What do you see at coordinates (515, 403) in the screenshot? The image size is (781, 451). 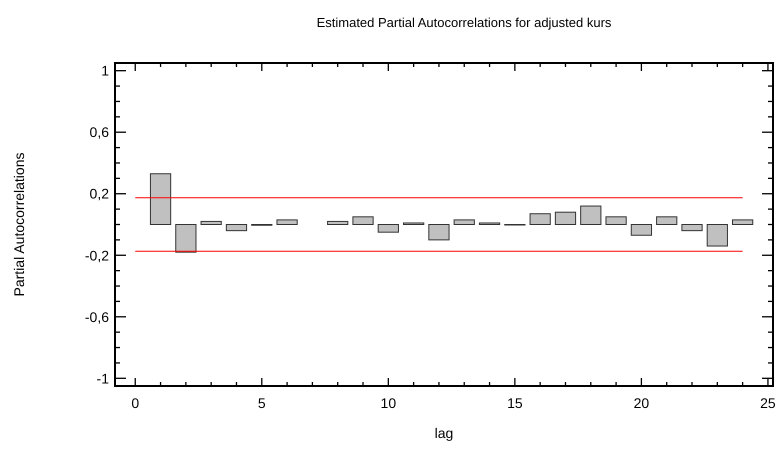 I see `x-tick-label: 15` at bounding box center [515, 403].